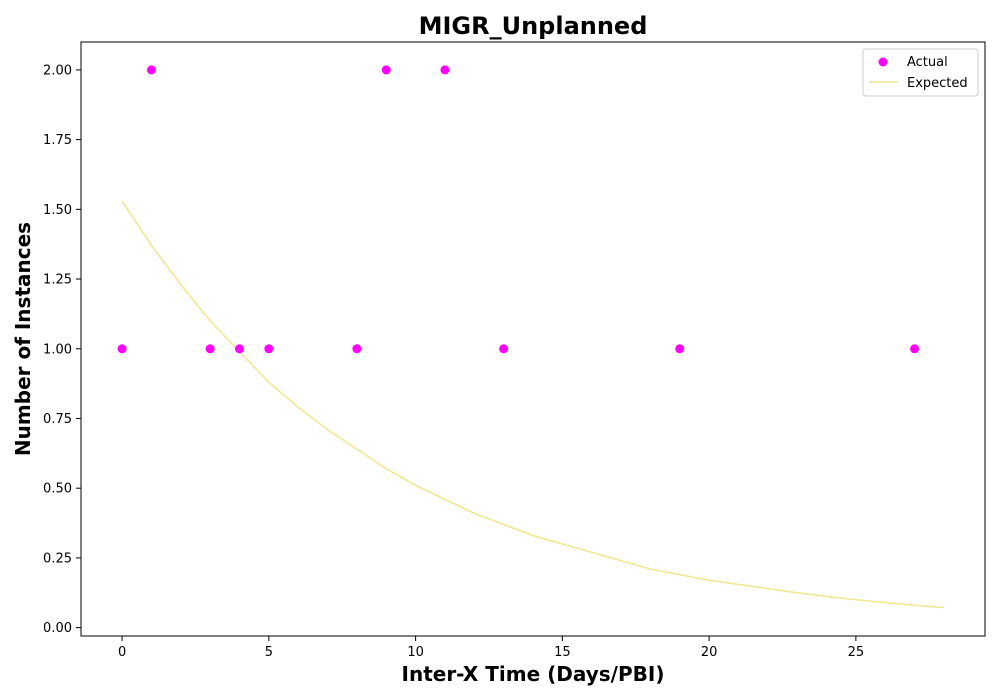 The image size is (1000, 700). What do you see at coordinates (562, 652) in the screenshot?
I see `x-tick-label: 15` at bounding box center [562, 652].